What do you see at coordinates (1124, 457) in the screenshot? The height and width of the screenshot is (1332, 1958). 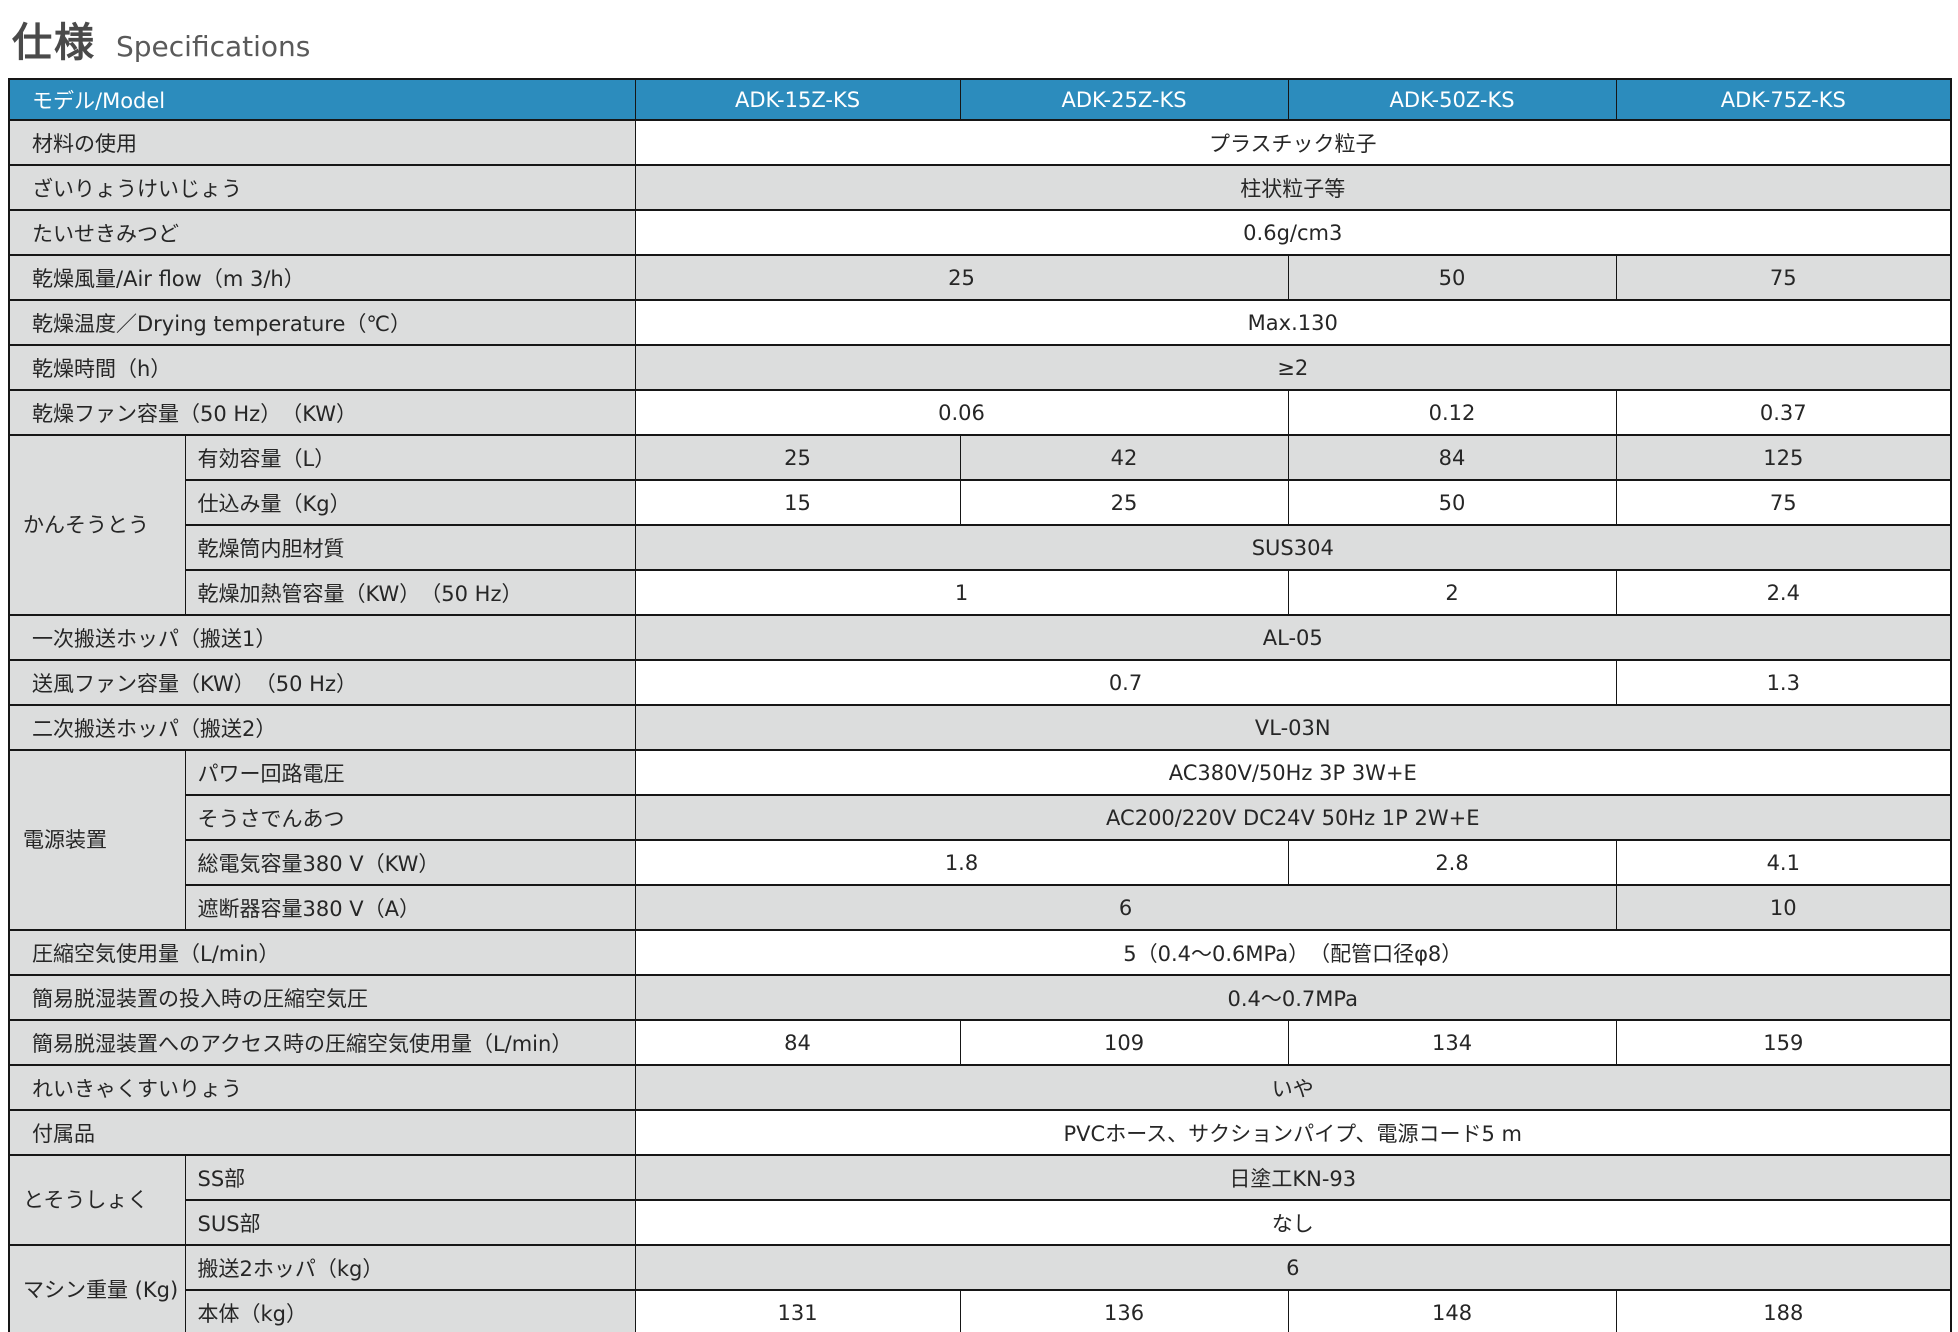 I see `spec-value: 42` at bounding box center [1124, 457].